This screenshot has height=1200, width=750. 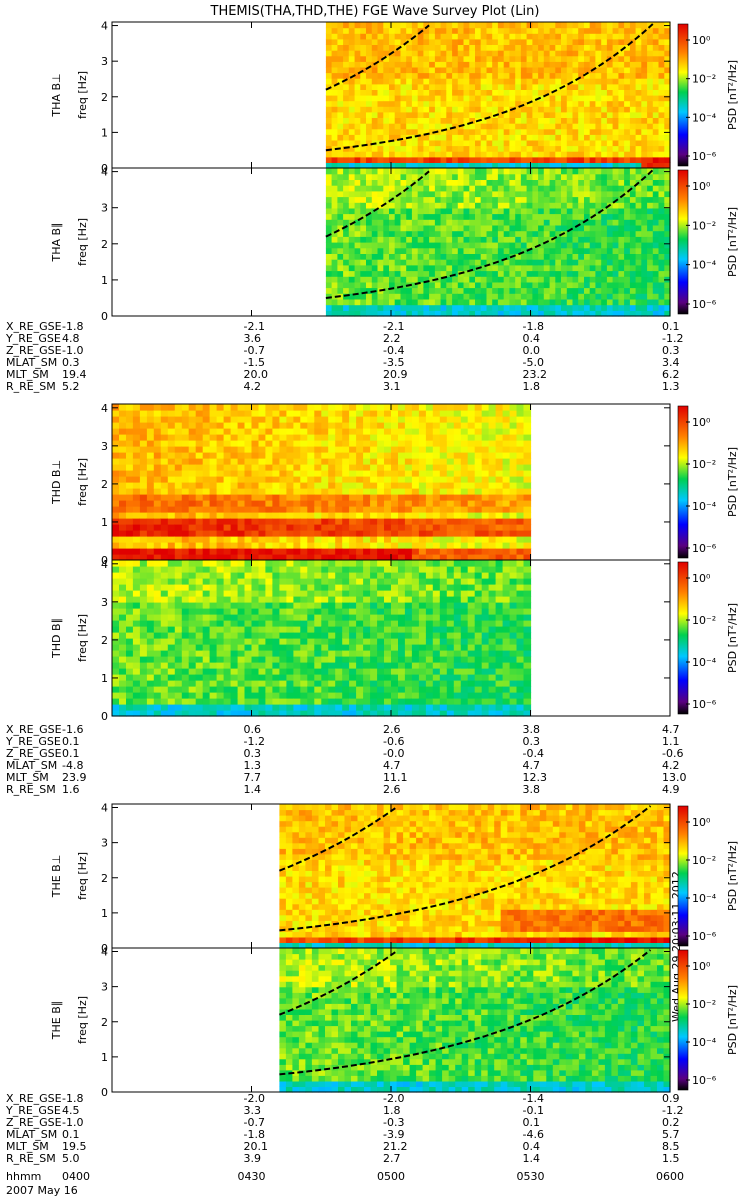 I want to click on ytick-label: 4, so click(x=104, y=26).